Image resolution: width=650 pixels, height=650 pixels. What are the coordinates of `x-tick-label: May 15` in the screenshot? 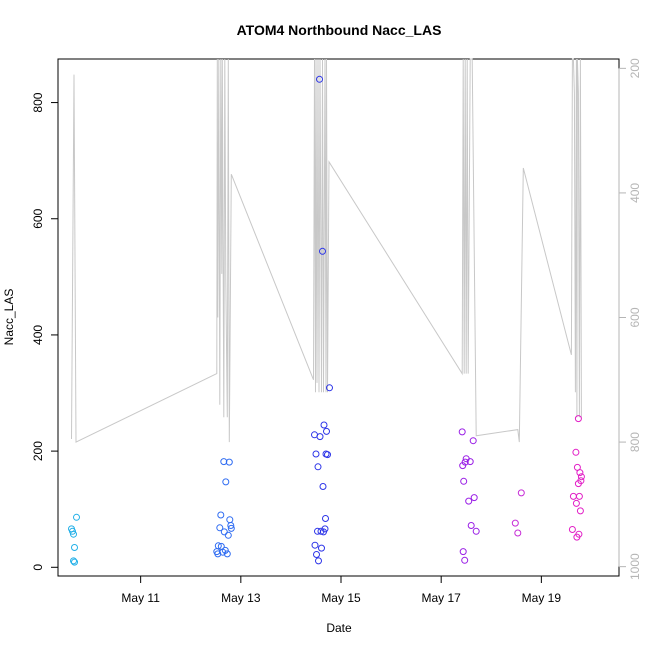 It's located at (341, 598).